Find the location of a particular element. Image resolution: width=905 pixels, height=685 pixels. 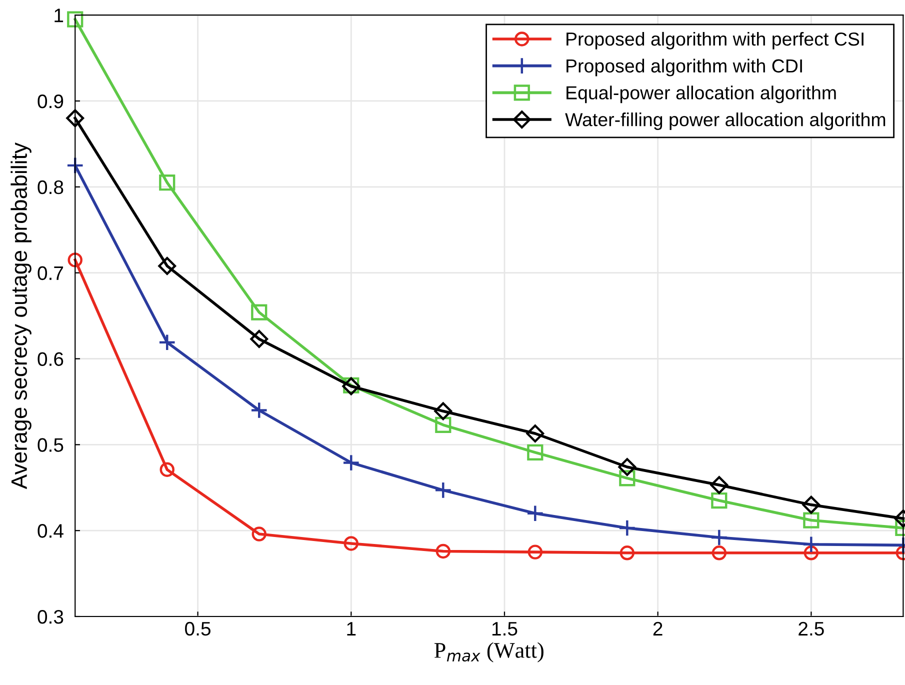

y-tick-label: 0.9 is located at coordinates (51, 101).